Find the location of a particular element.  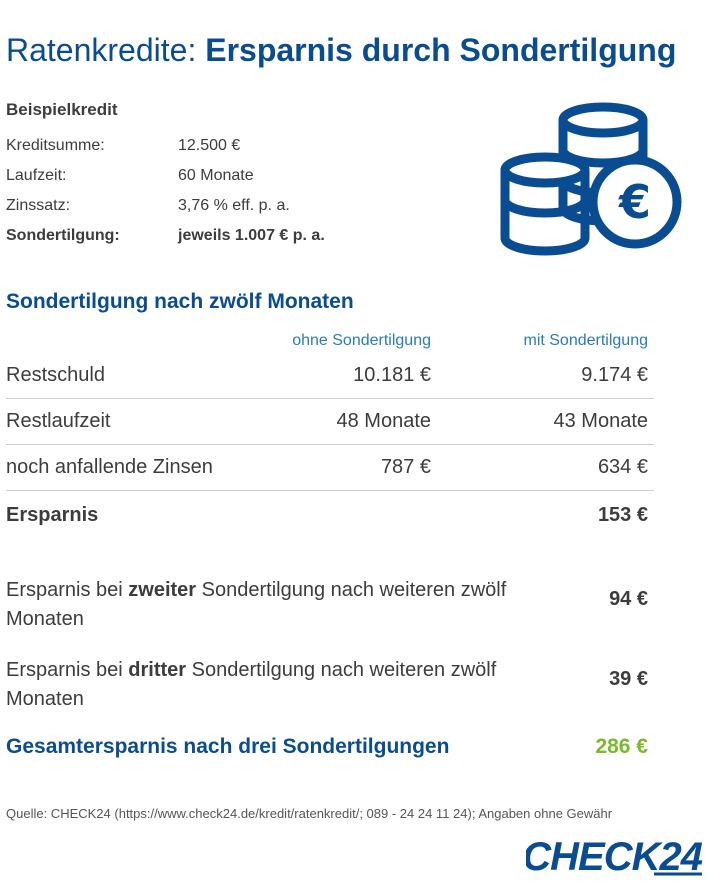

example-label: Zinssatz: is located at coordinates (38, 205).